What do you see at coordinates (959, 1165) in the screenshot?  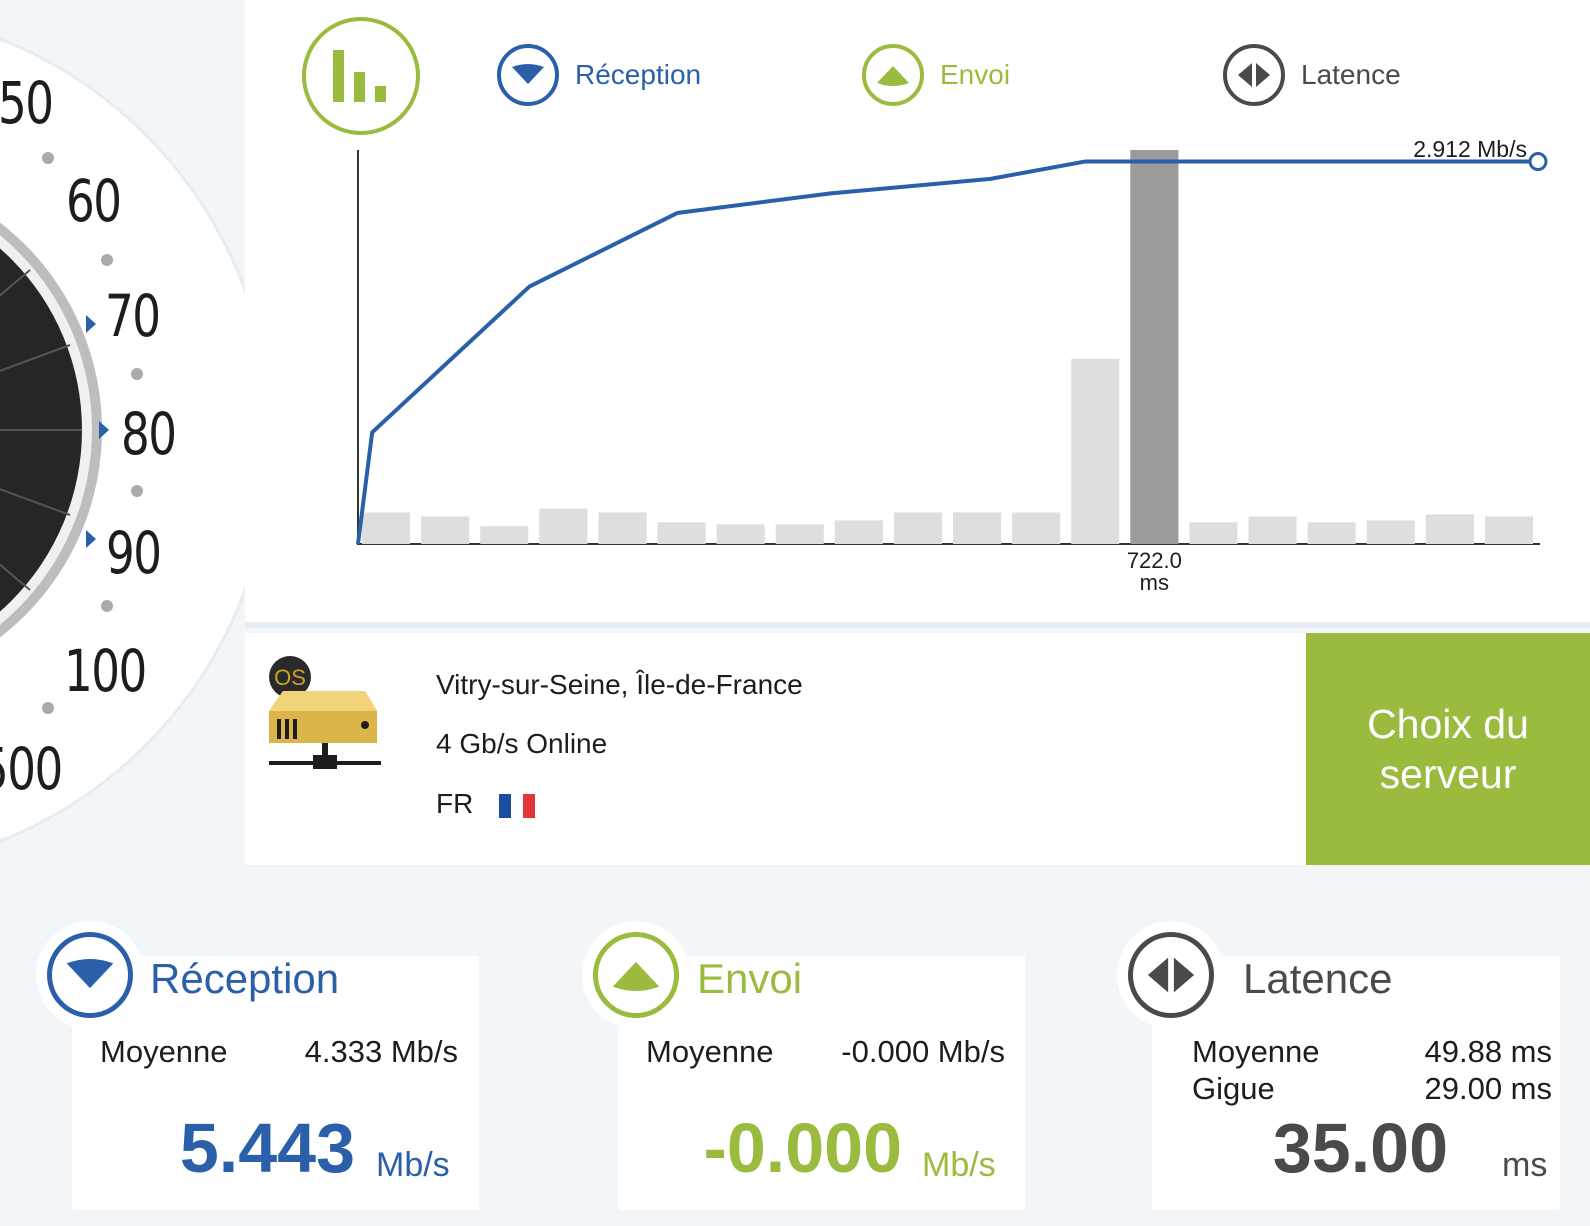 I see `envoi-unit: Mb/s` at bounding box center [959, 1165].